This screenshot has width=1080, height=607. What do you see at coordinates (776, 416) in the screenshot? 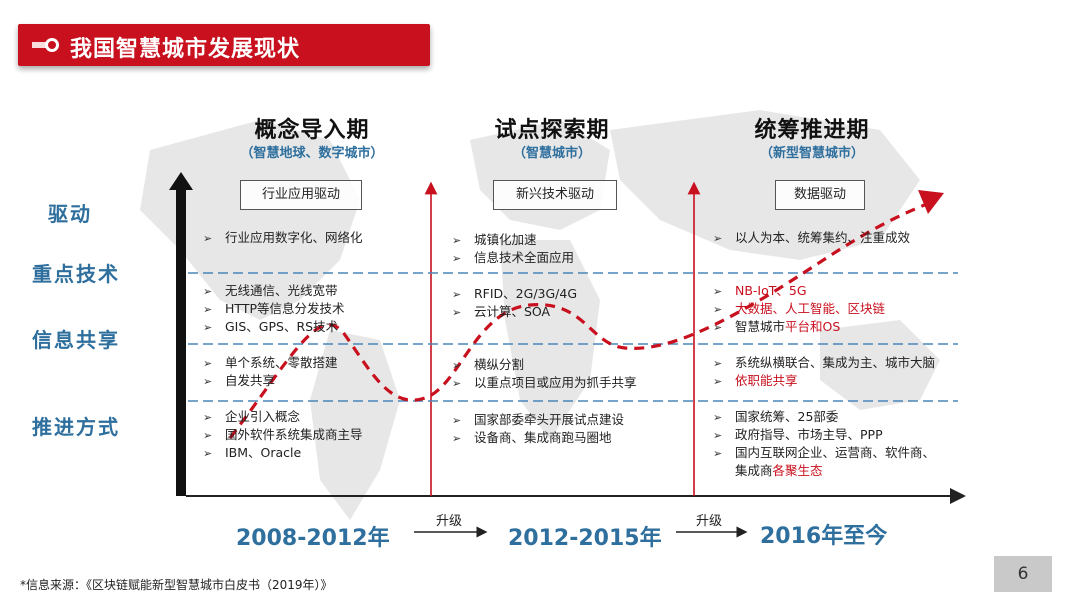
I see `list-item: ➢ 国家统筹、25部委` at bounding box center [776, 416].